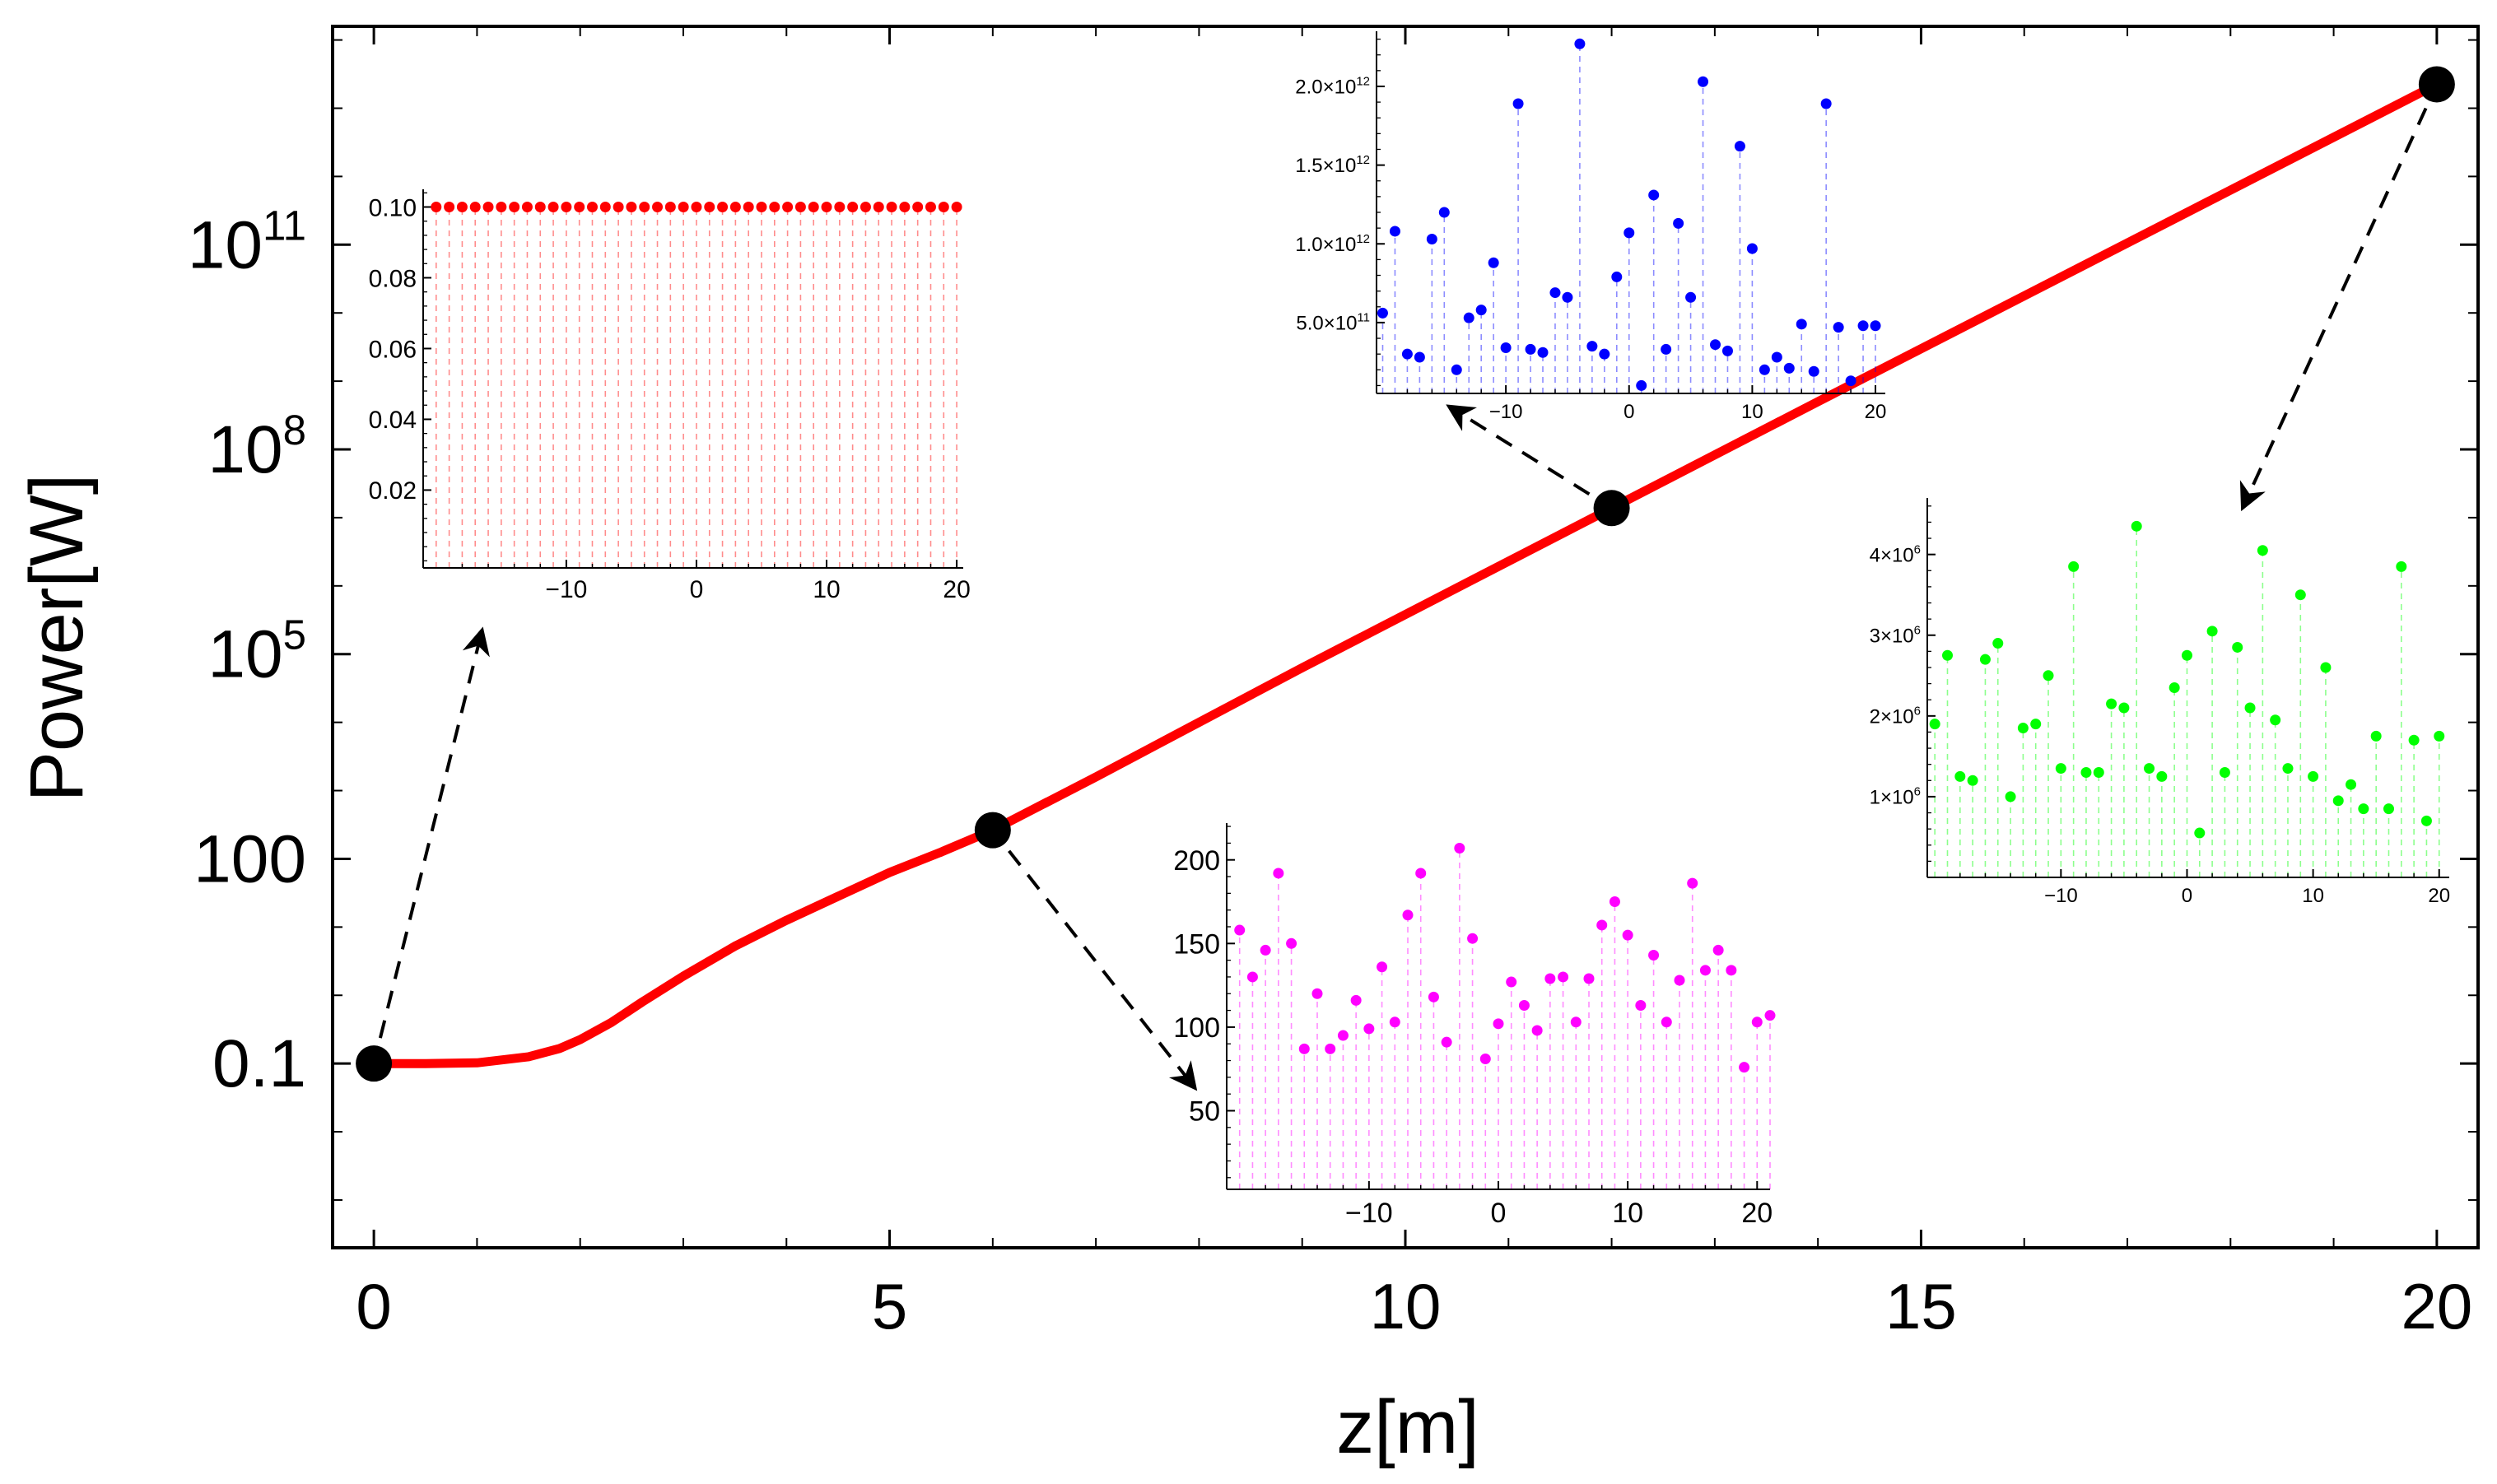 This screenshot has height=1484, width=2497. I want to click on inset-y-tick-label: 150, so click(1196, 945).